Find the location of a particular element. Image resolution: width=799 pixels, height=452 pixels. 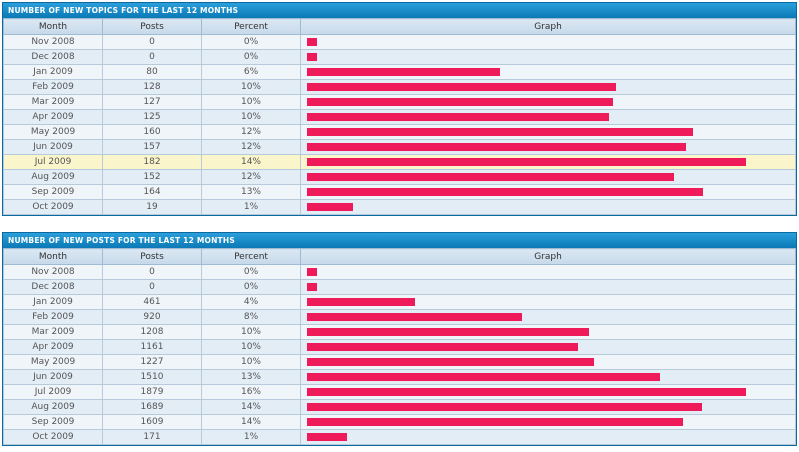

table-row: Mar 2009 1208 10% is located at coordinates (399, 332).